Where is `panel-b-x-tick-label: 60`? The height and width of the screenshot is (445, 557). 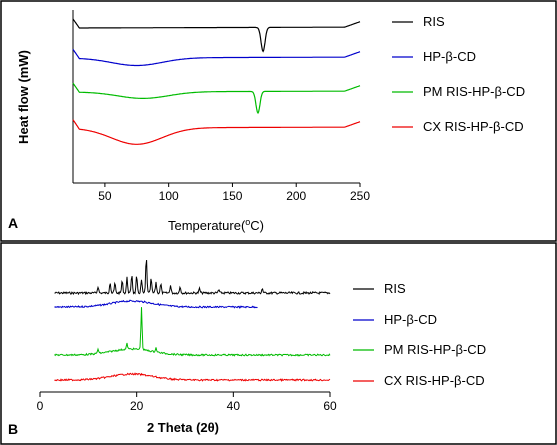
panel-b-x-tick-label: 60 is located at coordinates (330, 406).